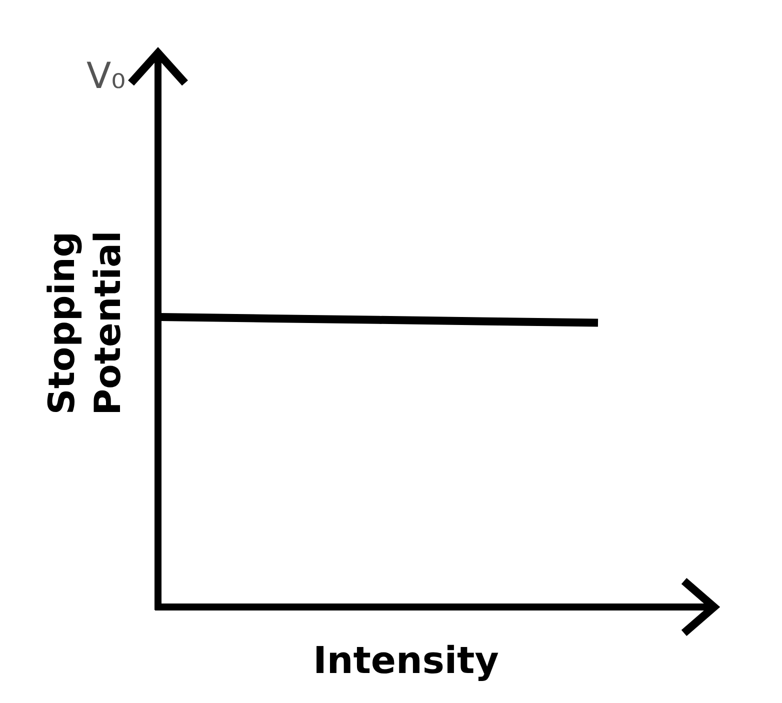 The image size is (782, 703). I want to click on y-axis-title: Stopping Potential, so click(85, 323).